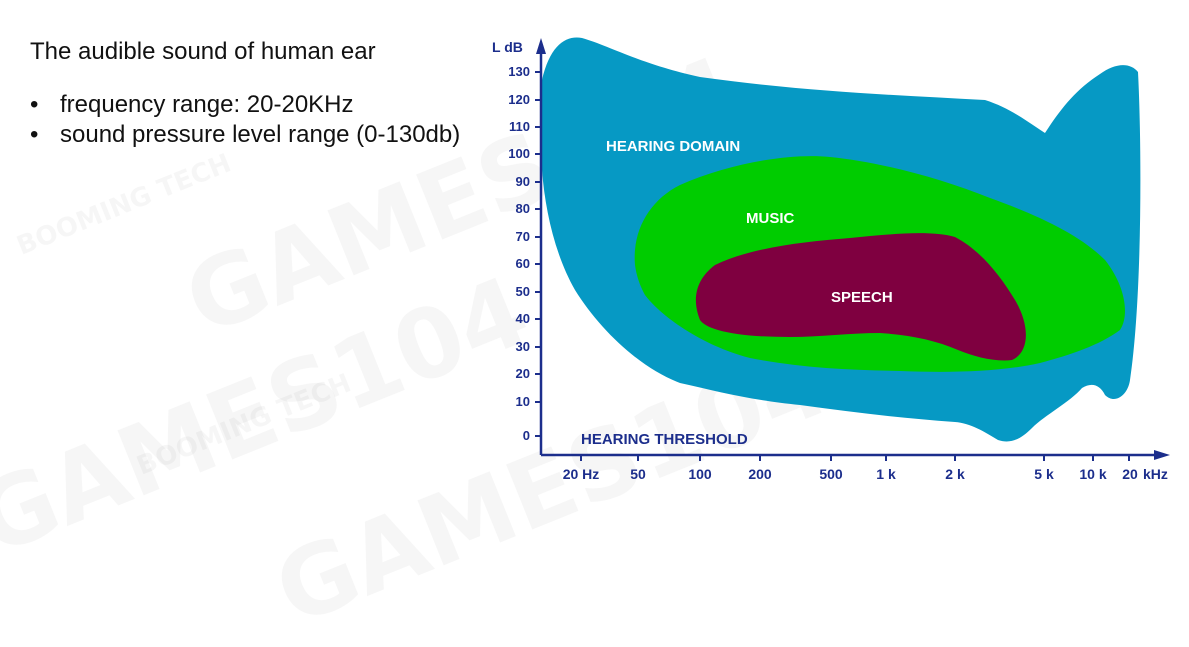  I want to click on x-tick-label: 20 Hz, so click(581, 474).